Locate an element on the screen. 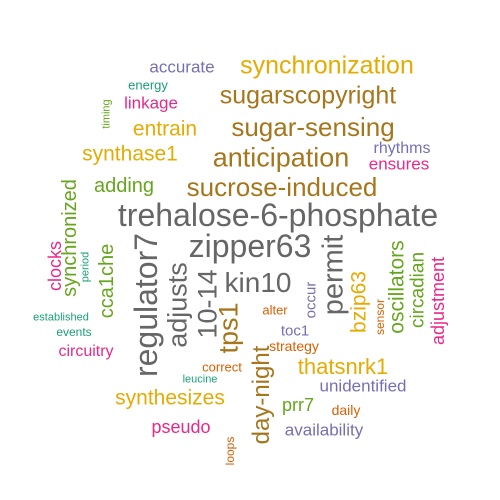 This screenshot has height=500, width=500. word-alter: alter is located at coordinates (275, 310).